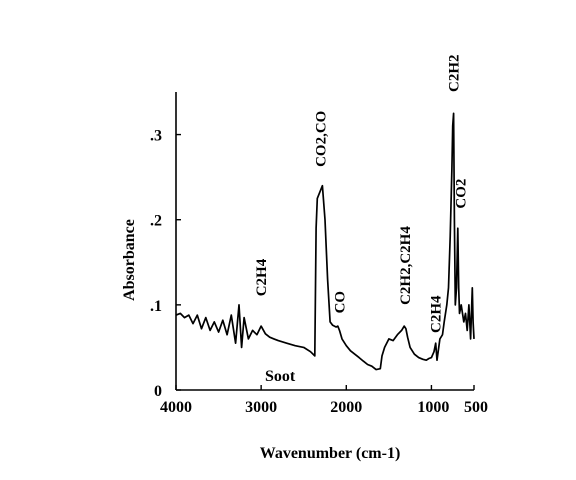 Image resolution: width=576 pixels, height=480 pixels. What do you see at coordinates (176, 407) in the screenshot?
I see `x-tick-label: 4000` at bounding box center [176, 407].